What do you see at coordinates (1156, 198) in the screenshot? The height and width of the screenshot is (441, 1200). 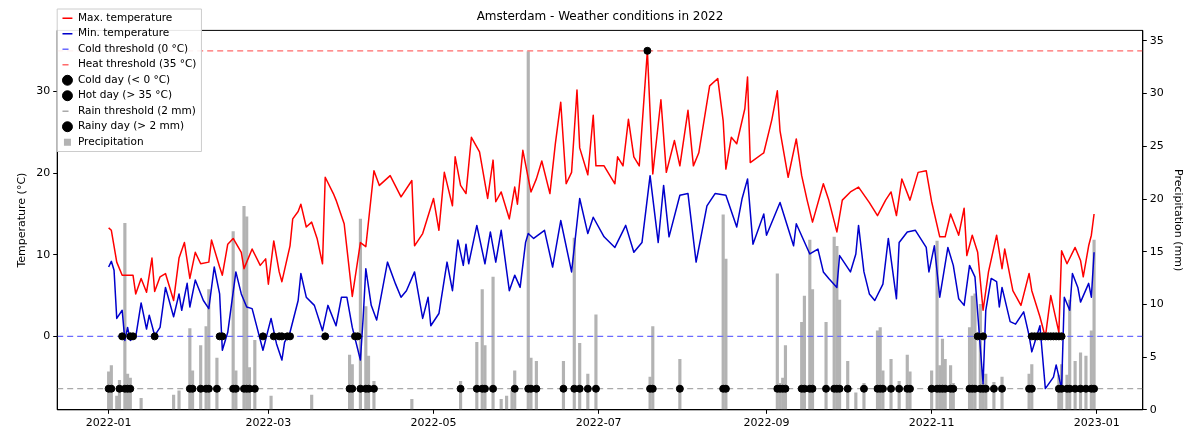 I see `y2-tick-label: 20` at bounding box center [1156, 198].